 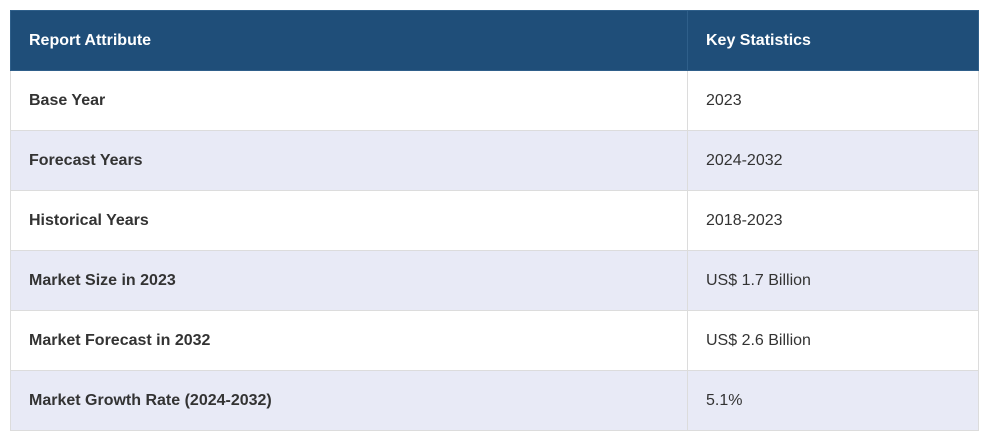 What do you see at coordinates (833, 340) in the screenshot?
I see `value-cell: US$ 2.6 Billion` at bounding box center [833, 340].